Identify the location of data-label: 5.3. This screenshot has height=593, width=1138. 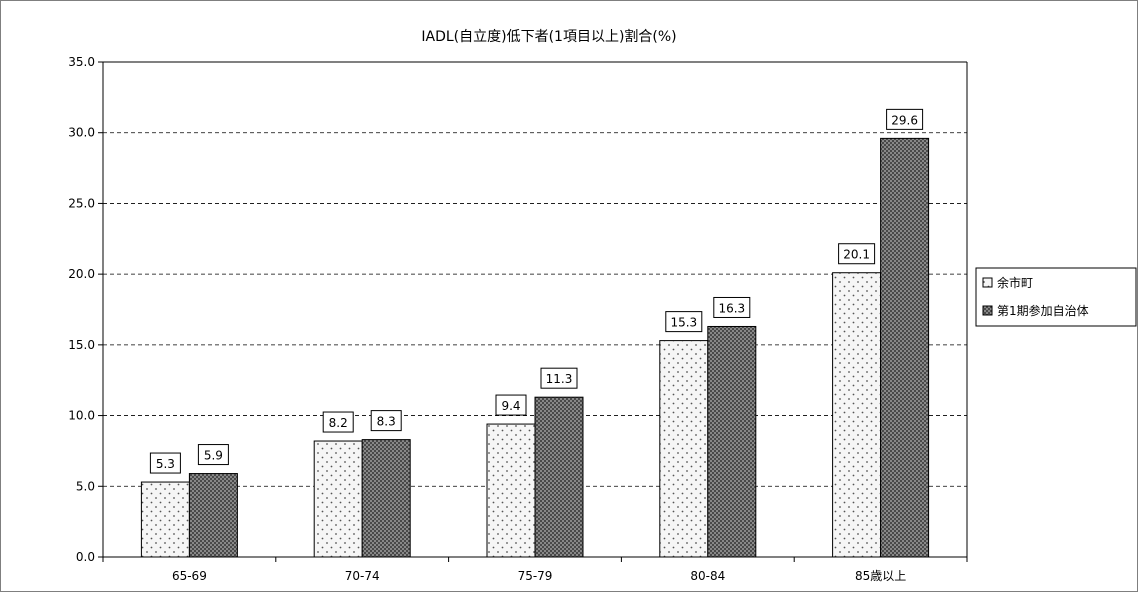
(165, 464).